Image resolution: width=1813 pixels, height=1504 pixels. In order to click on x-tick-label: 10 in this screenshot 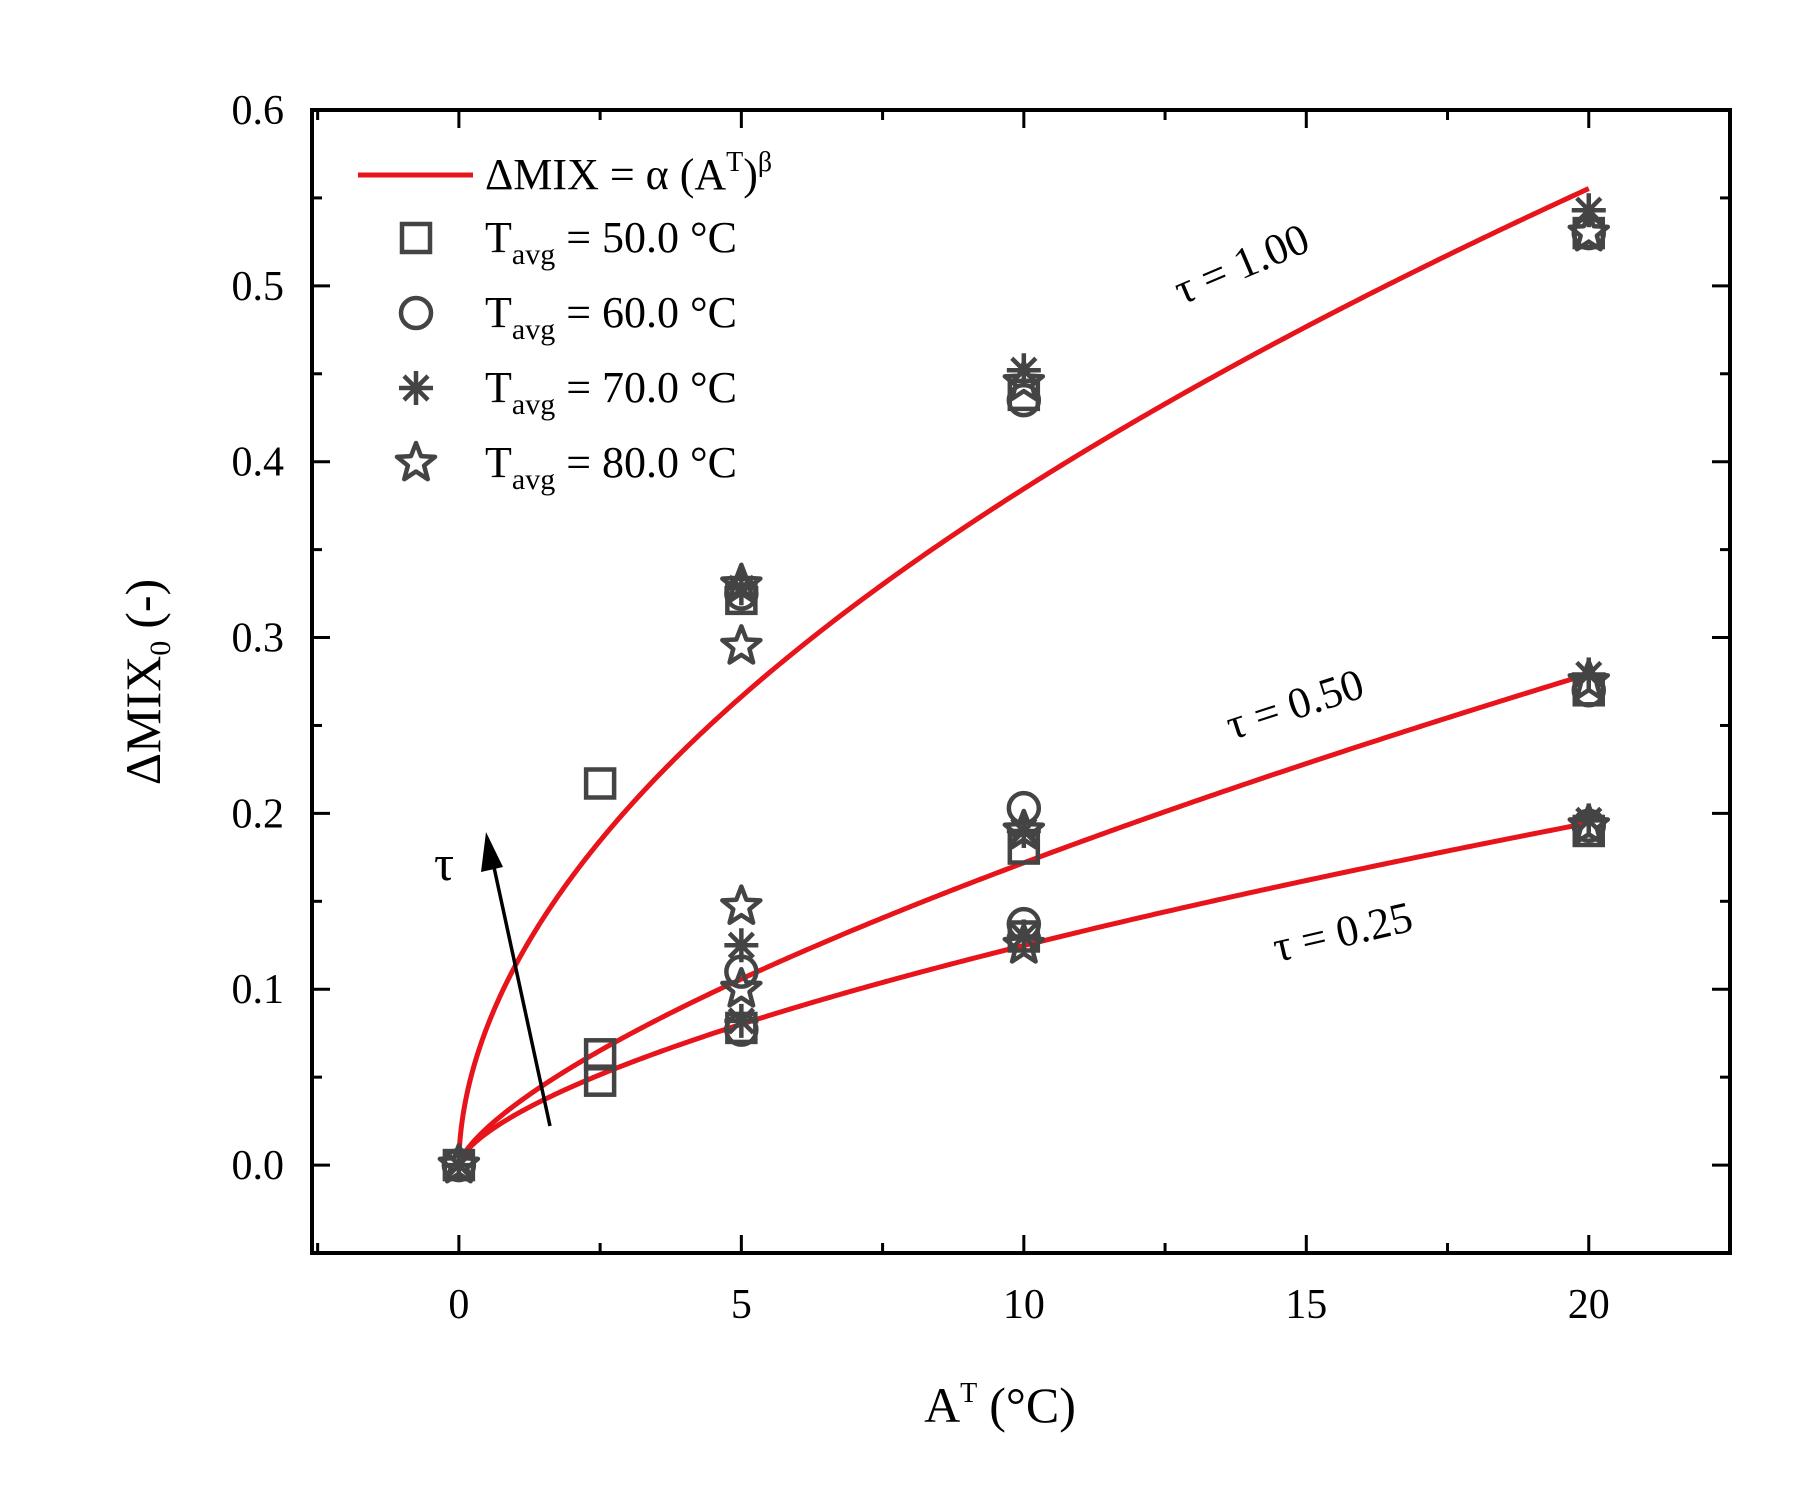, I will do `click(1024, 1305)`.